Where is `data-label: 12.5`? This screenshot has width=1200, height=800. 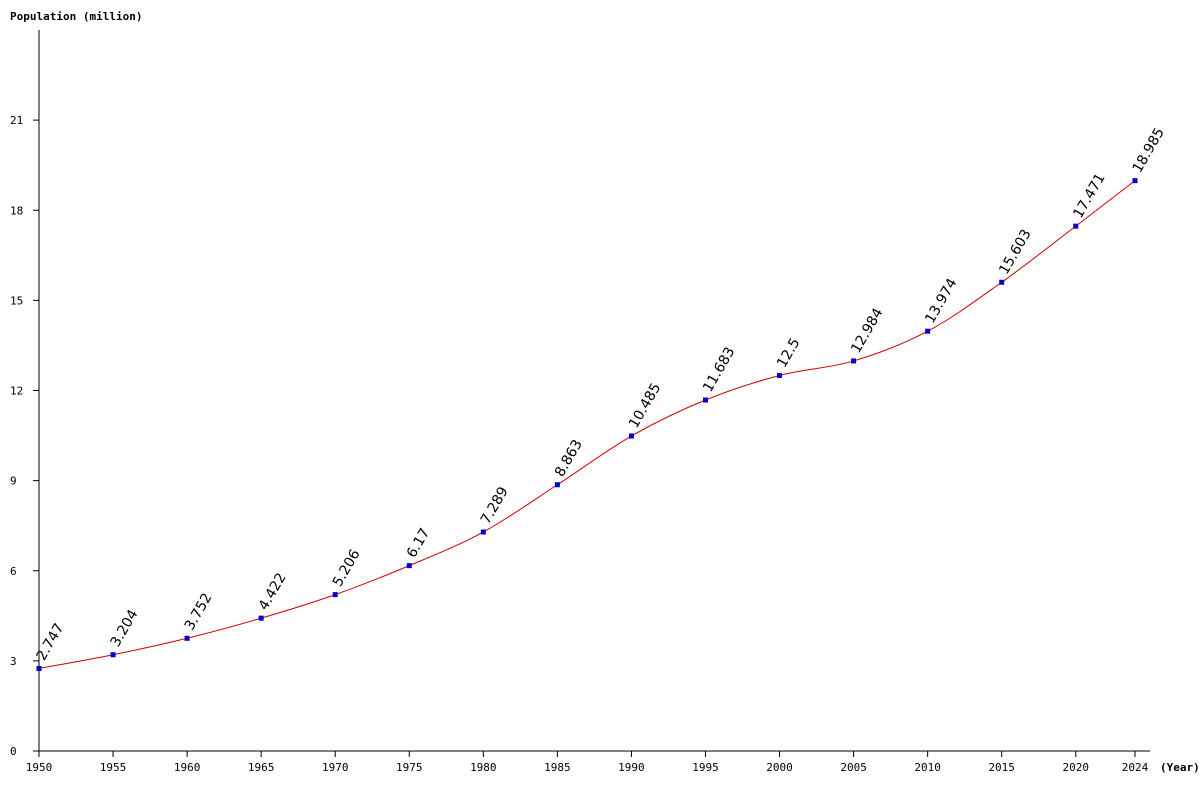
data-label: 12.5 is located at coordinates (788, 352).